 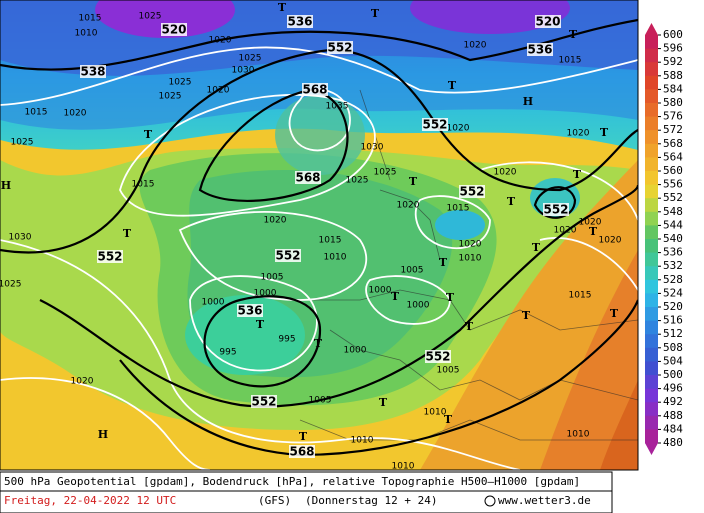 I want to click on colorbar-label: 528, so click(x=673, y=279).